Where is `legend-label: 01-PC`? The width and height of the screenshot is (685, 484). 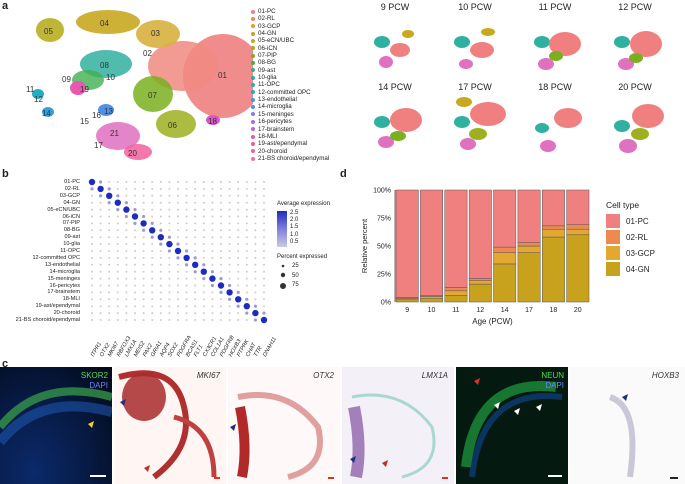
legend-label: 01-PC is located at coordinates (637, 221).